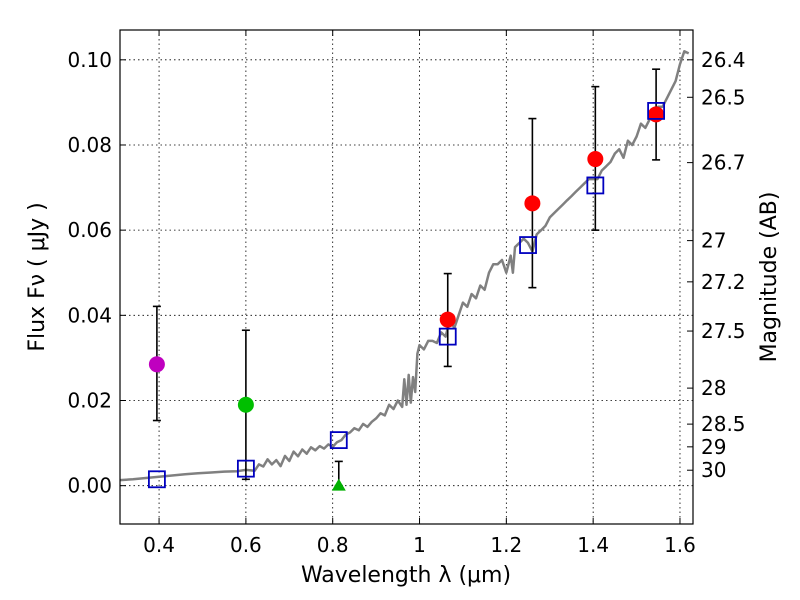 The height and width of the screenshot is (600, 800). I want to click on x-tick-label: 1, so click(419, 545).